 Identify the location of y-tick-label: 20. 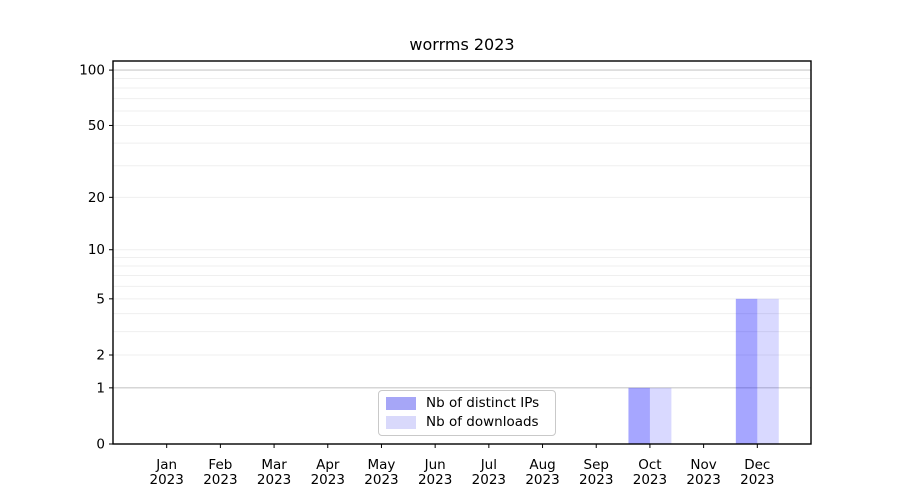
(96, 198).